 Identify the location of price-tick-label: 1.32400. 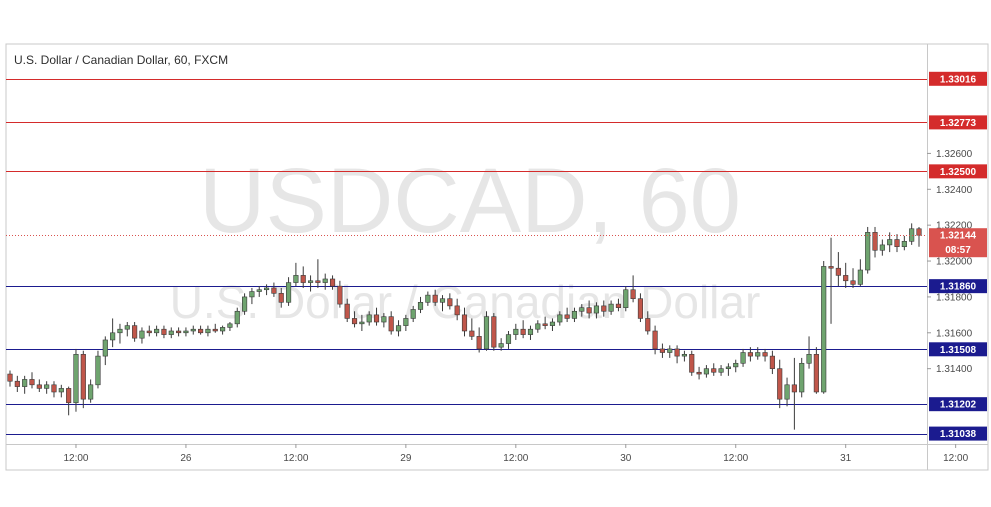
(954, 190).